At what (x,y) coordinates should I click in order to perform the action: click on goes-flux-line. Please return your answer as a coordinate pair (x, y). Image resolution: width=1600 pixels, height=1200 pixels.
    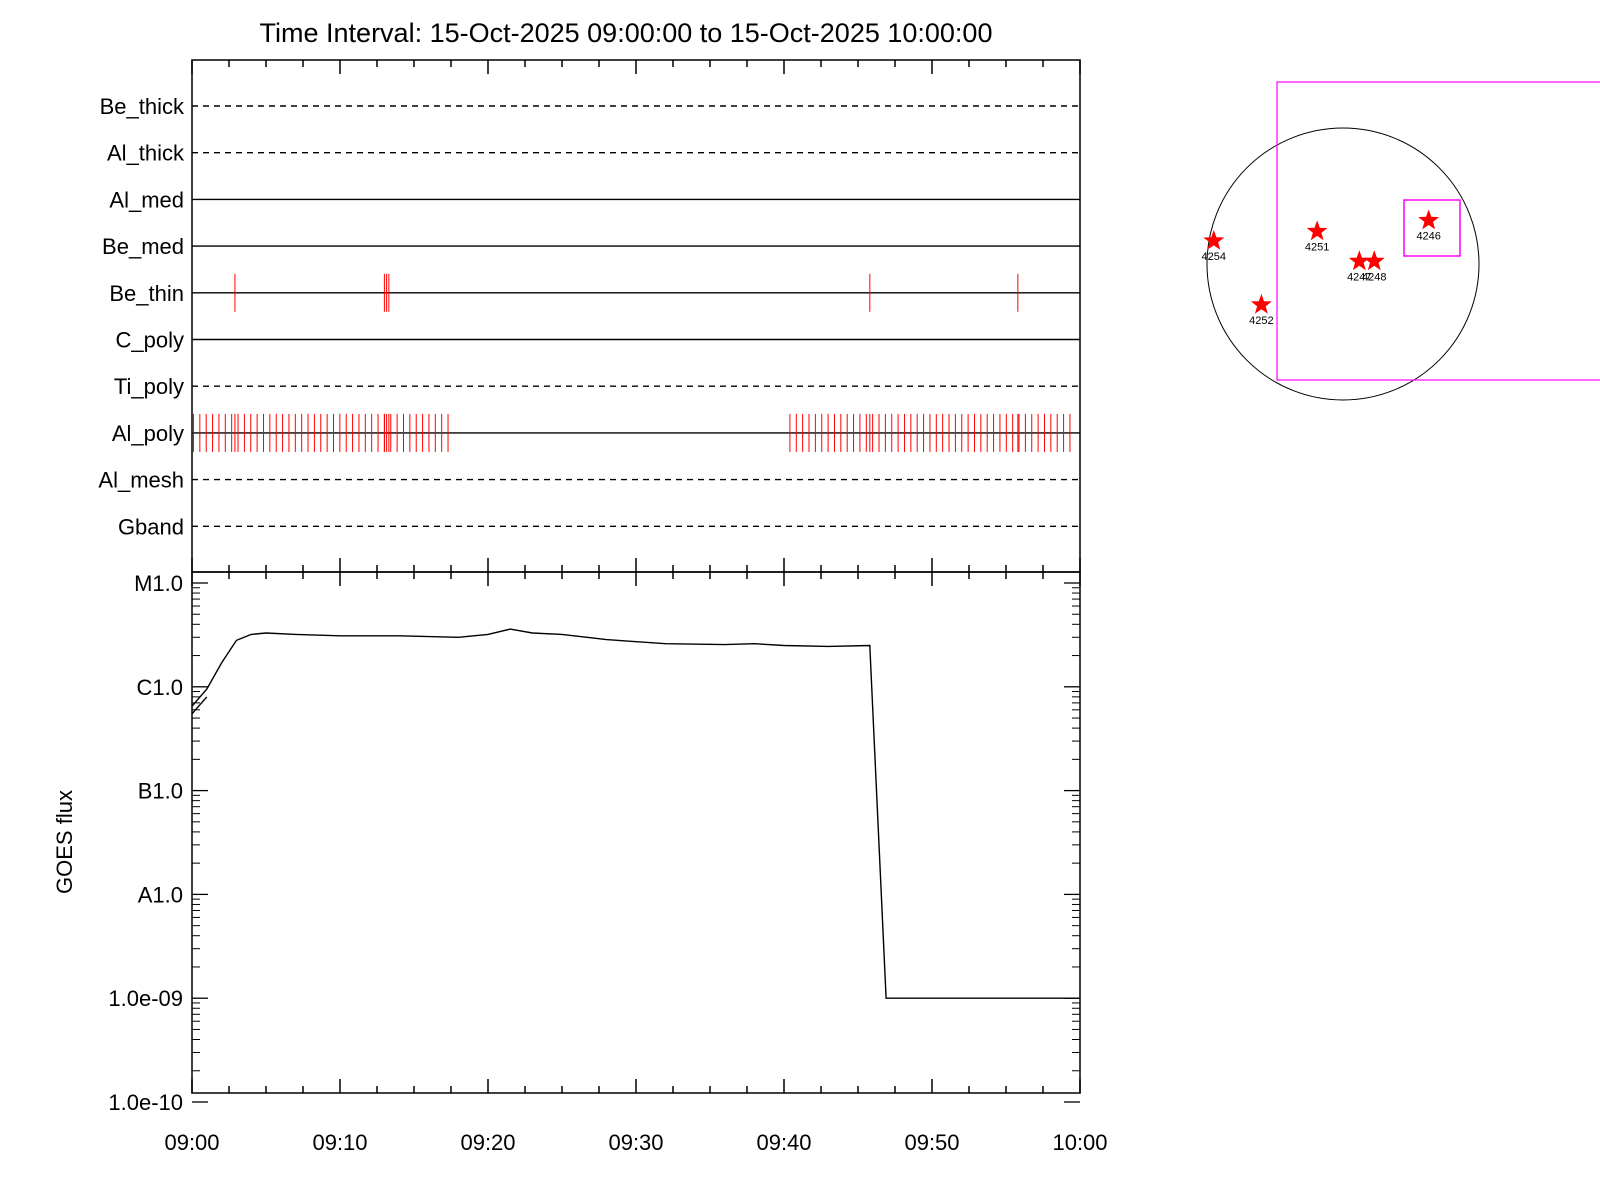
    Looking at the image, I should click on (199, 705).